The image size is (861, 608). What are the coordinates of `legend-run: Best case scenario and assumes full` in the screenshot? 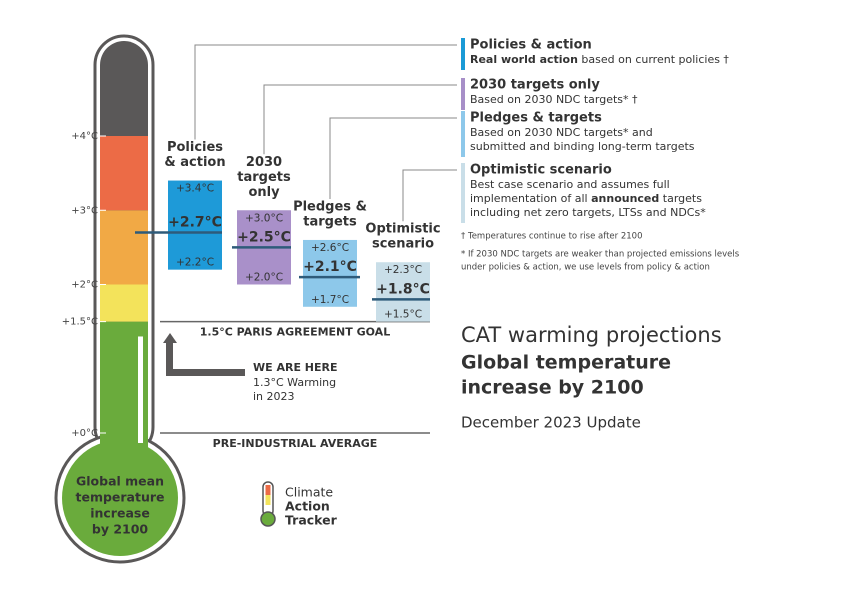 It's located at (570, 184).